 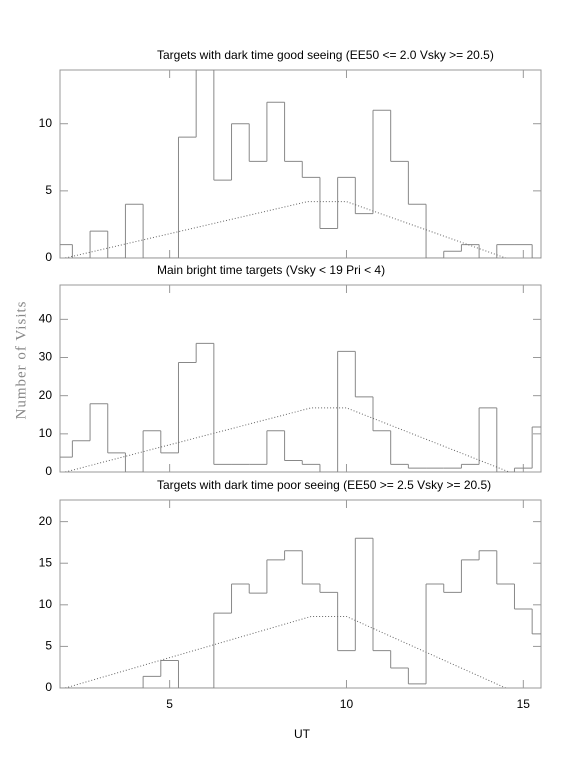 I want to click on y-tick-label: 30, so click(x=46, y=357).